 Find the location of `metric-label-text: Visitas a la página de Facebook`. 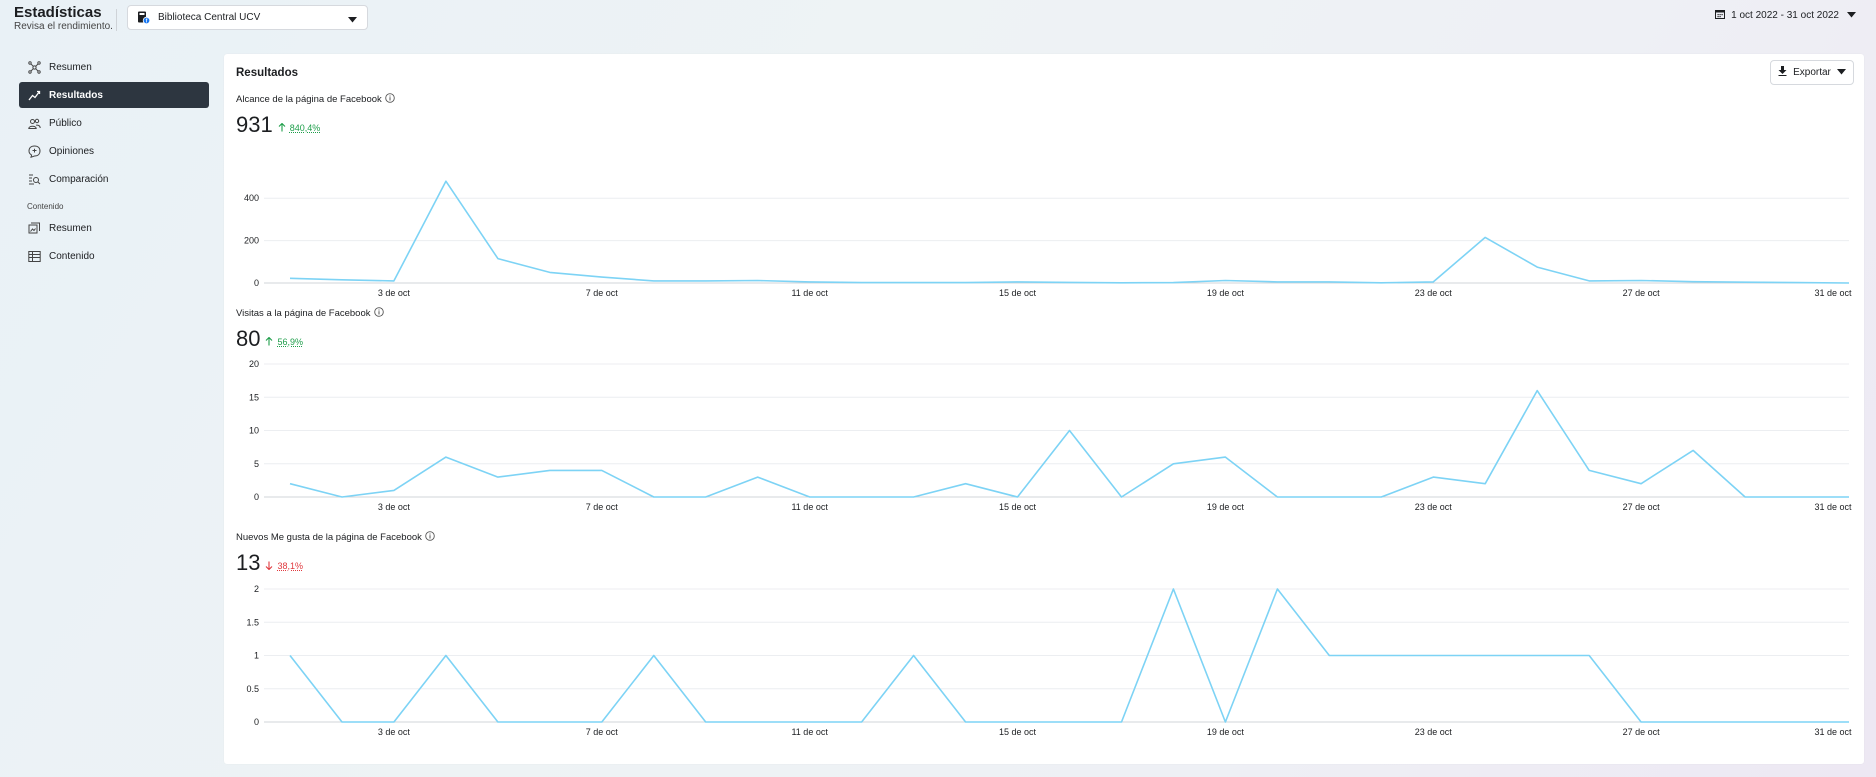

metric-label-text: Visitas a la página de Facebook is located at coordinates (303, 313).